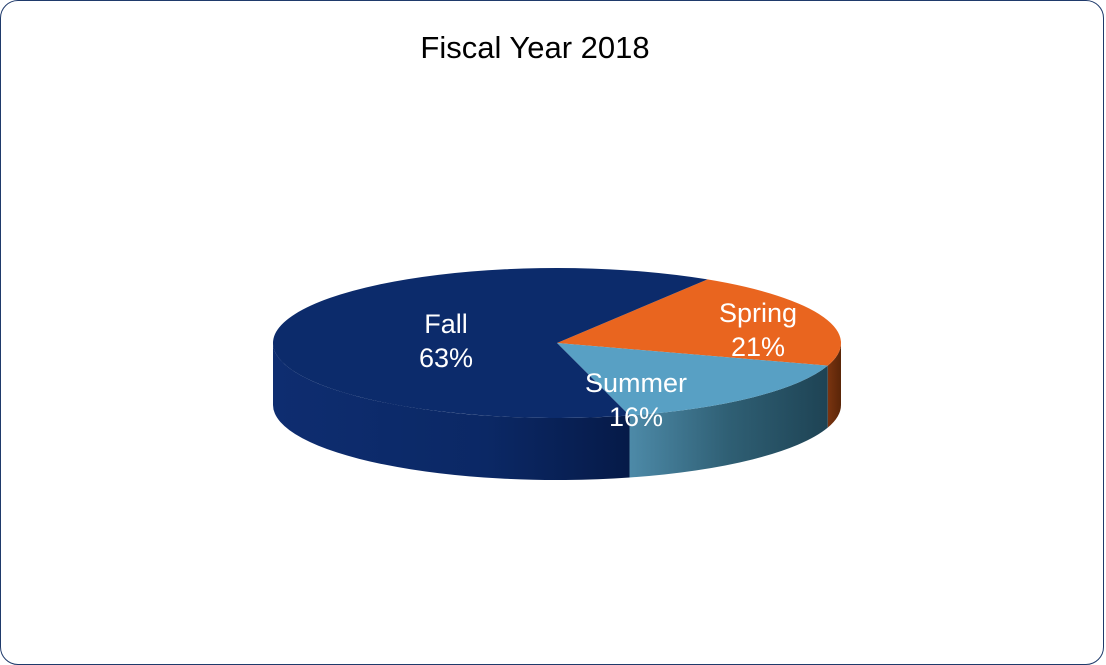  Describe the element at coordinates (758, 347) in the screenshot. I see `slice-percent-spring: 21%` at that location.